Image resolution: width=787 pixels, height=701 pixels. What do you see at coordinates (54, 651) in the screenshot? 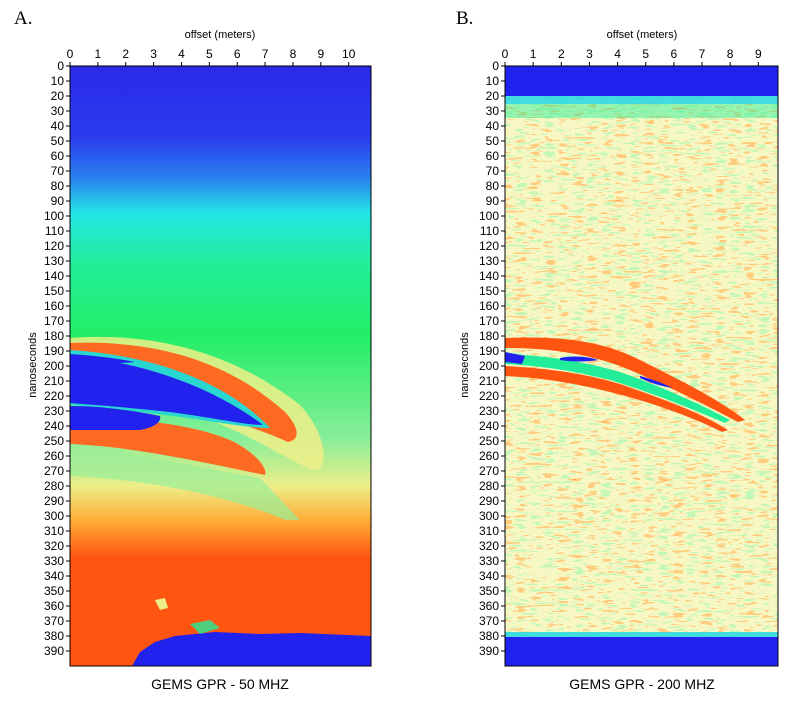
I see `y-tick-label: 390` at bounding box center [54, 651].